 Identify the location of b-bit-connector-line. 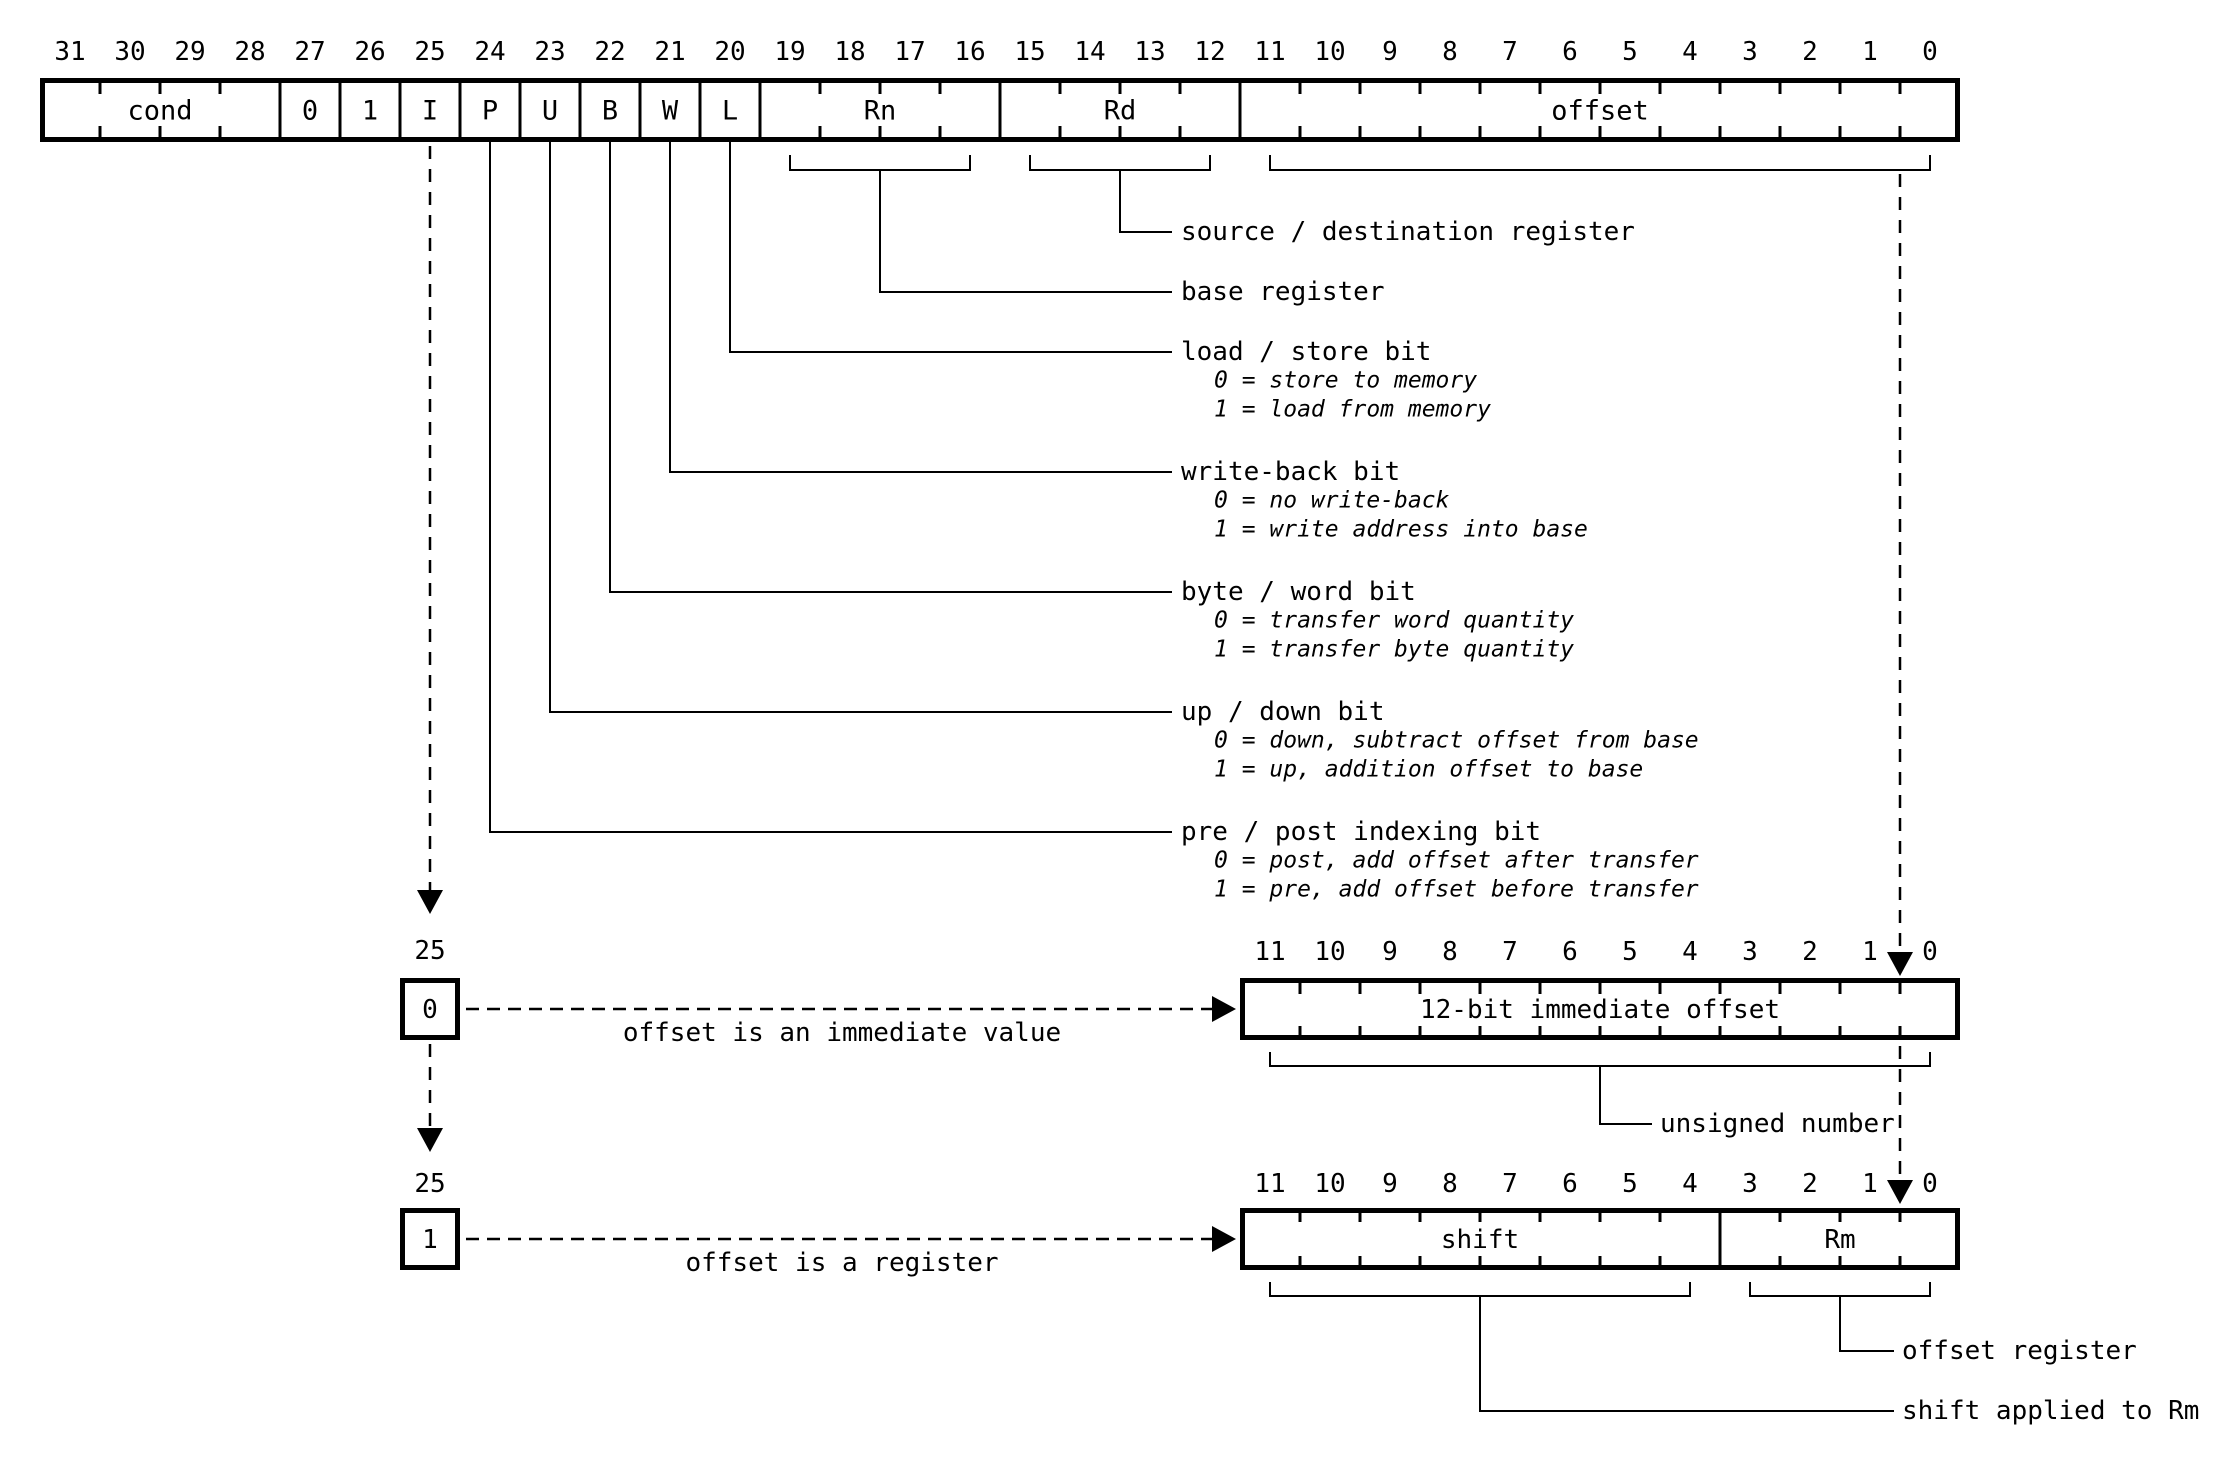
(890, 367).